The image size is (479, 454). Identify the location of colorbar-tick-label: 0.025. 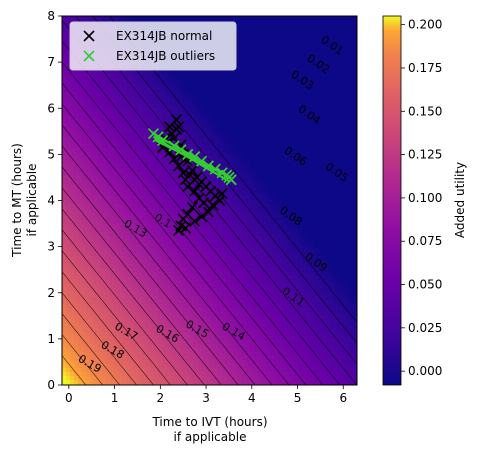
(425, 328).